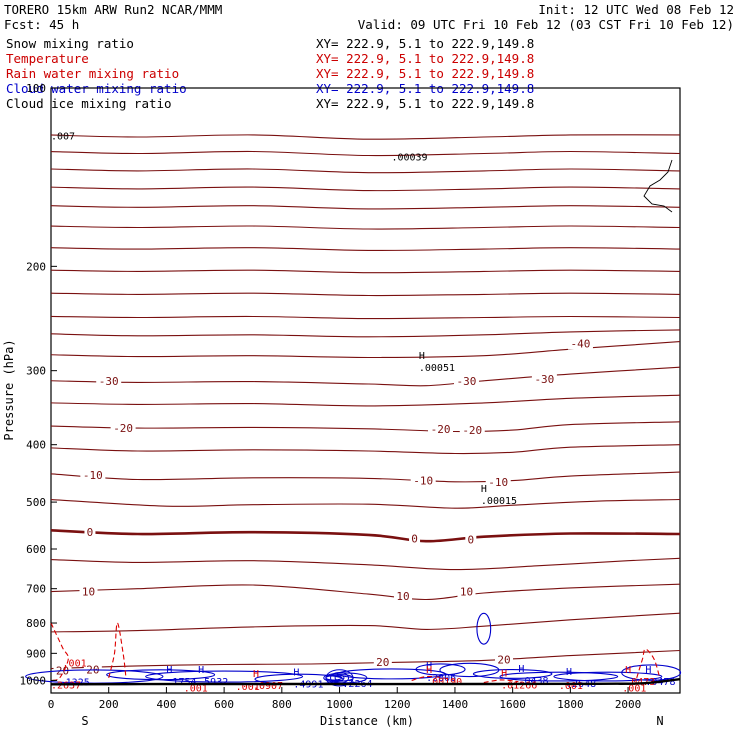 The width and height of the screenshot is (740, 740). Describe the element at coordinates (92, 73) in the screenshot. I see `legend-label: Rain water mixing ratio` at that location.